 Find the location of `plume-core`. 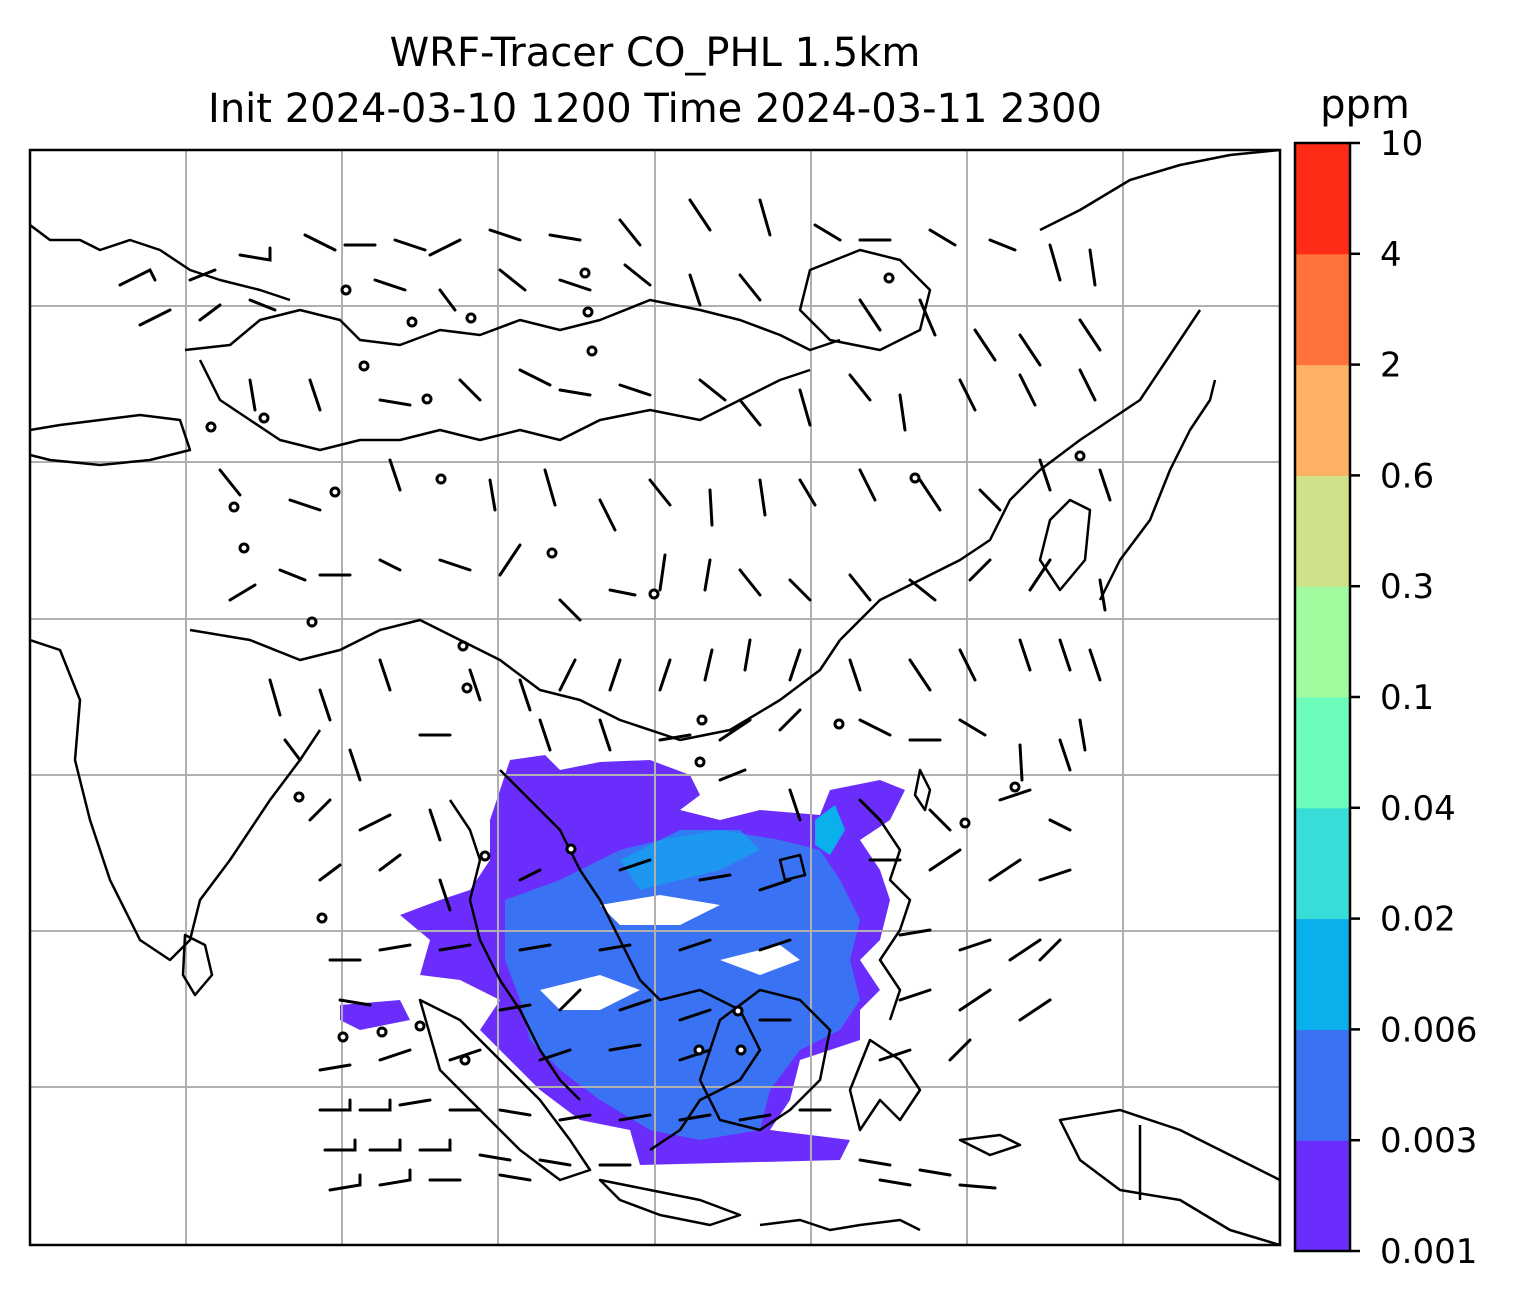

plume-core is located at coordinates (830, 830).